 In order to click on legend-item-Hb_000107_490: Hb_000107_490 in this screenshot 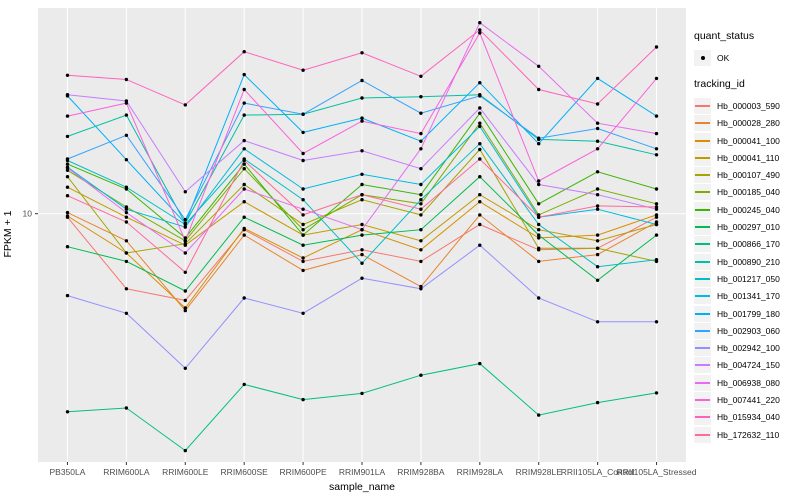, I will do `click(747, 175)`.